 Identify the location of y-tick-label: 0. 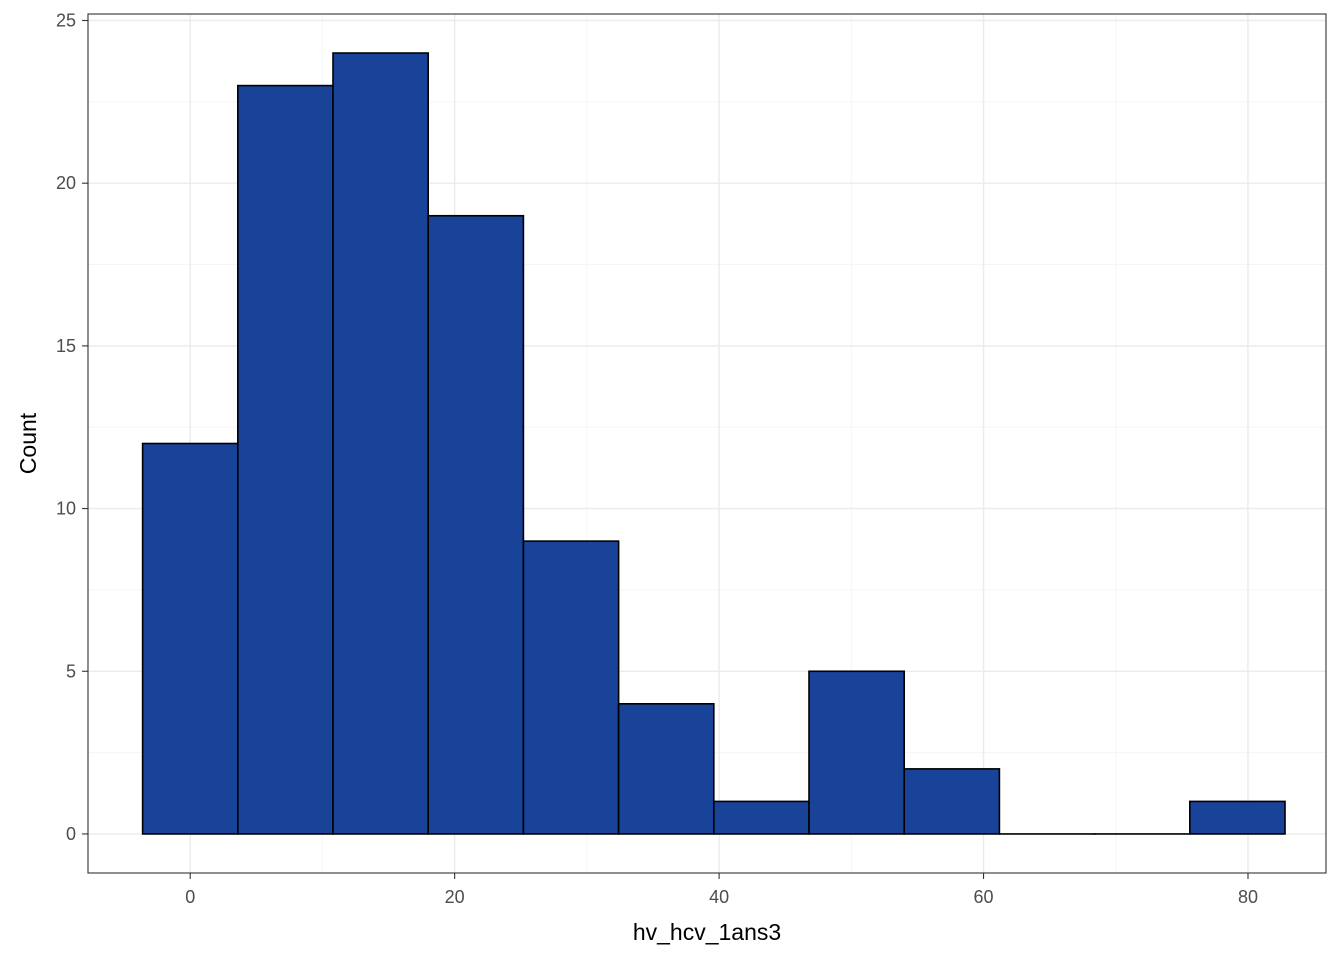
(71, 834).